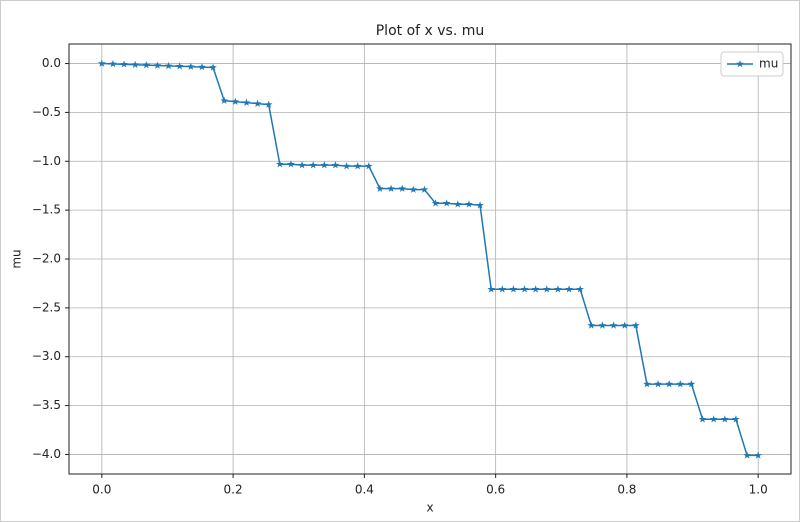 This screenshot has height=522, width=800. Describe the element at coordinates (46, 112) in the screenshot. I see `y-tick-label: −0.5` at that location.